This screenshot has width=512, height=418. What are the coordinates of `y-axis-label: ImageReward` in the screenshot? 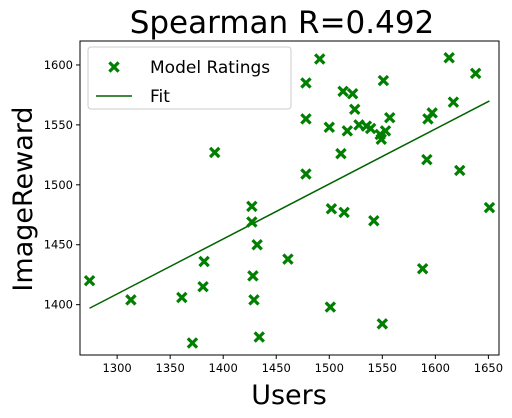 It's located at (23, 198).